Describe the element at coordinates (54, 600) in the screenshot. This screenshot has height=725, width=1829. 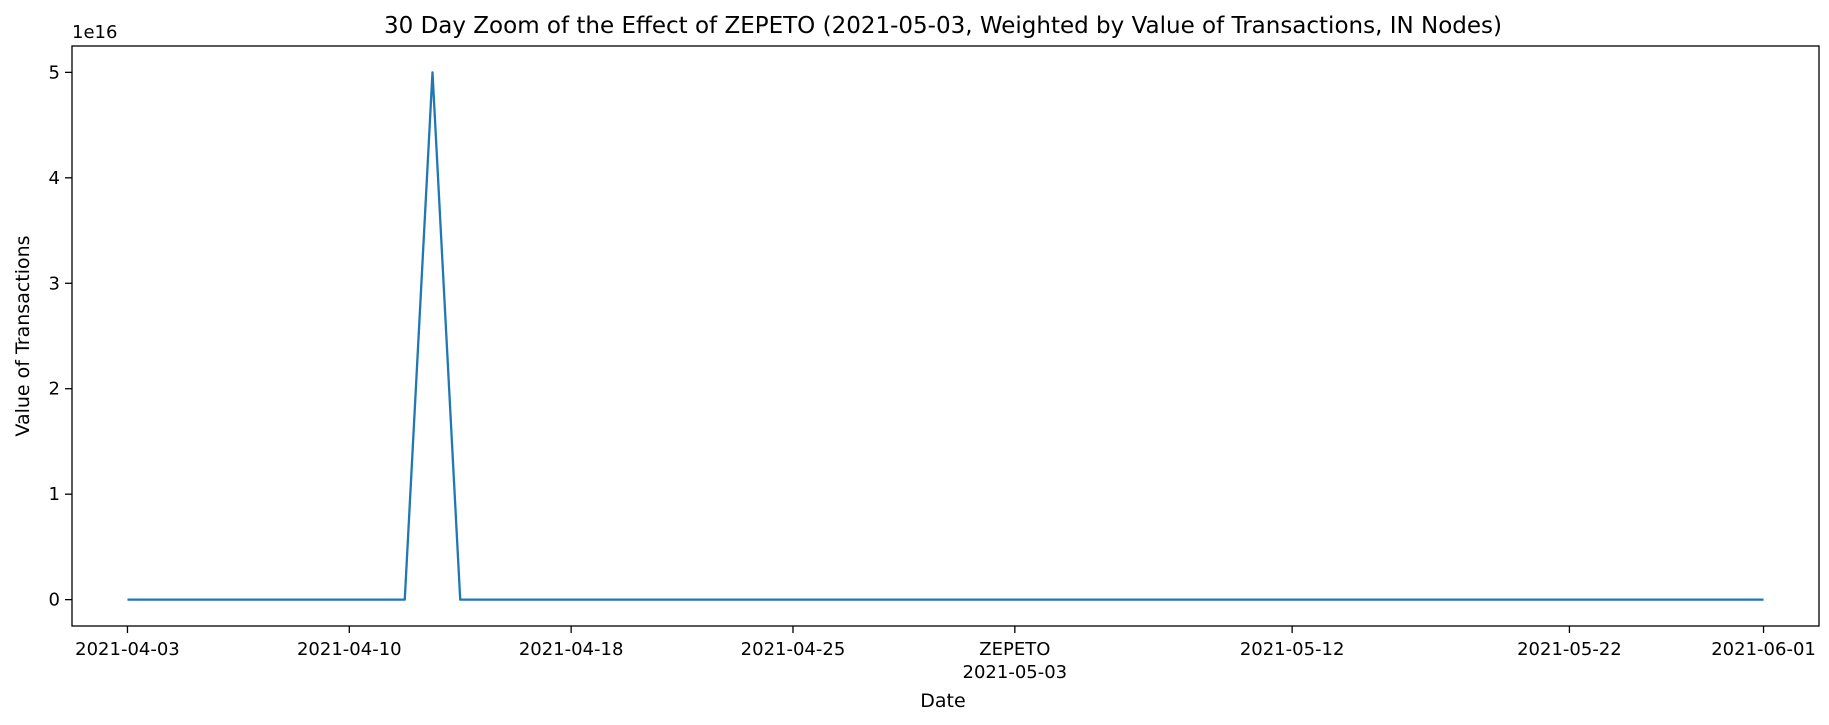
I see `y-tick-label: 0` at that location.